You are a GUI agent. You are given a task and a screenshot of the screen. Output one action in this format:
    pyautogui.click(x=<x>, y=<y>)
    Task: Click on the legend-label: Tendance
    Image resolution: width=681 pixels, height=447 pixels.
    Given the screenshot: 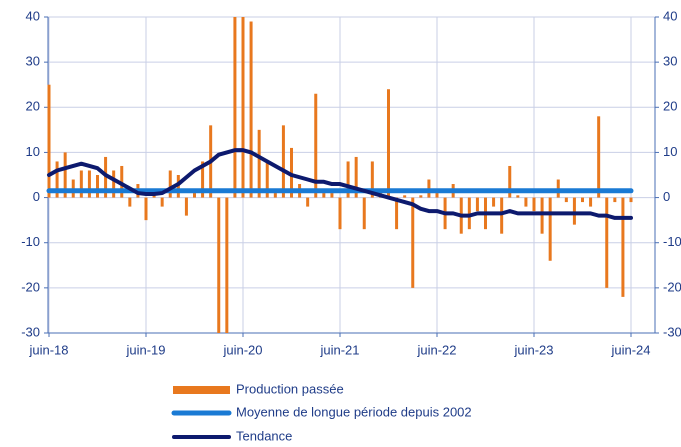 What is the action you would take?
    pyautogui.click(x=264, y=435)
    